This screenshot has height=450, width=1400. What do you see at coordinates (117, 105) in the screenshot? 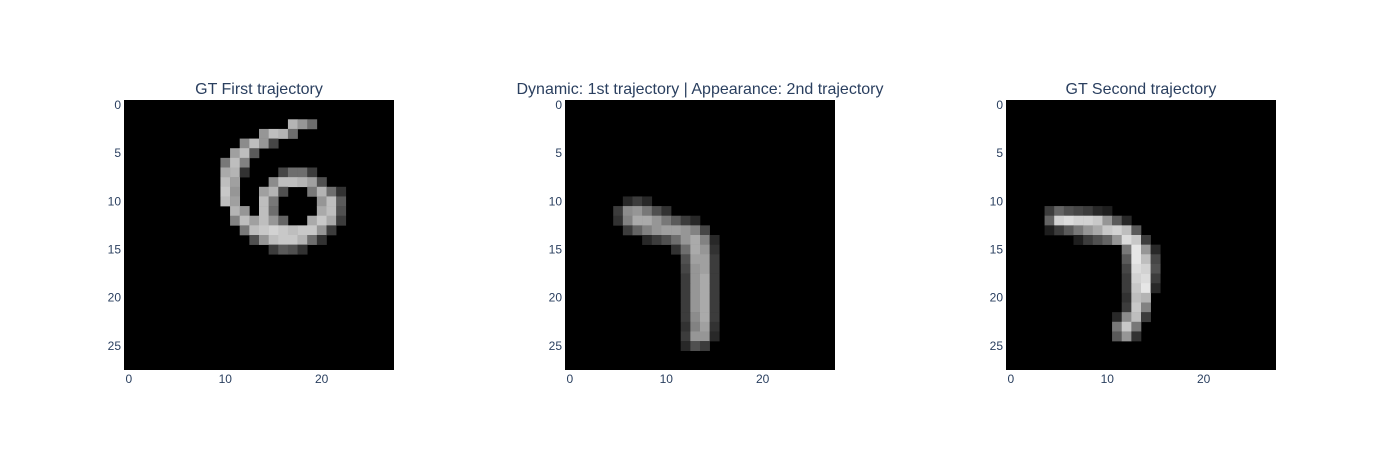
I see `y-tick-label: 0` at bounding box center [117, 105].